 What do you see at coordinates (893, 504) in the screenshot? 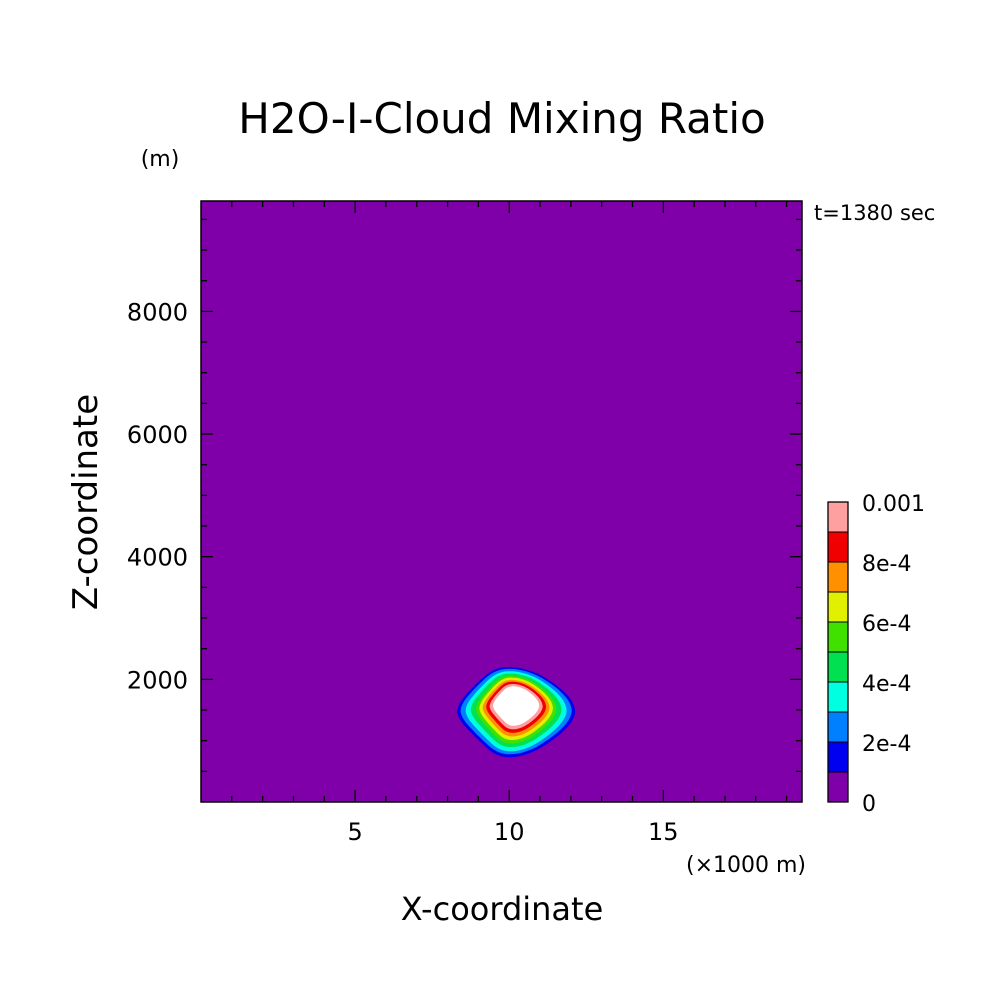
I see `colorbar-tick-label: 0.001` at bounding box center [893, 504].